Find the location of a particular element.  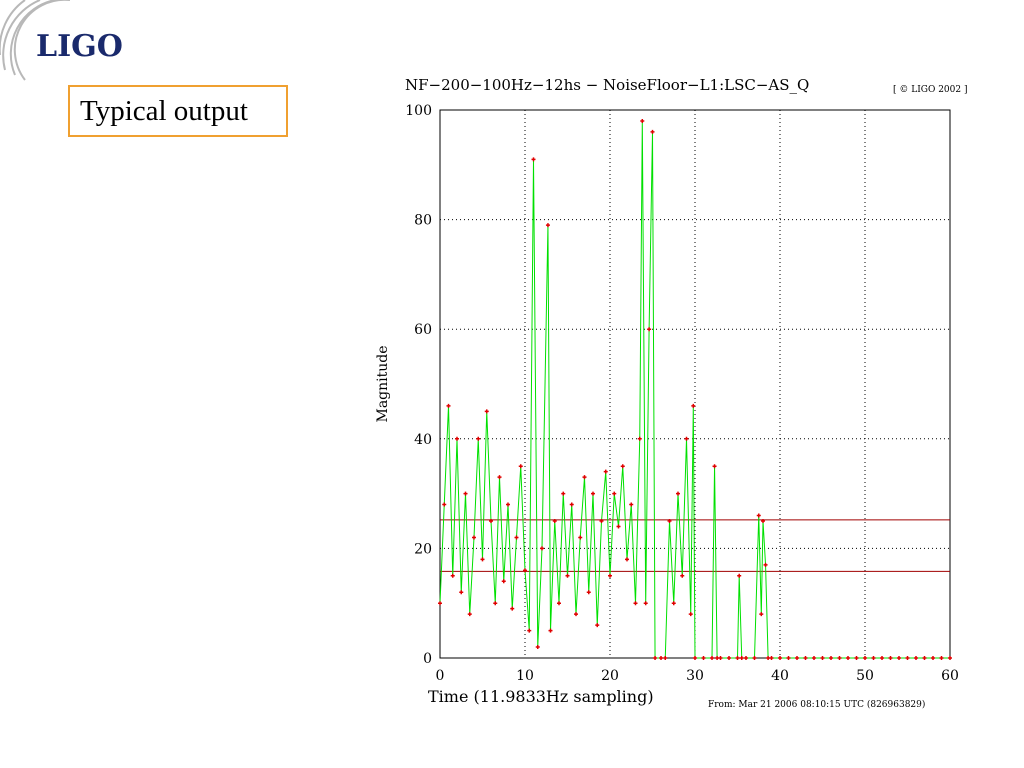

copyright: [ © LIGO 2002 ] is located at coordinates (930, 90).